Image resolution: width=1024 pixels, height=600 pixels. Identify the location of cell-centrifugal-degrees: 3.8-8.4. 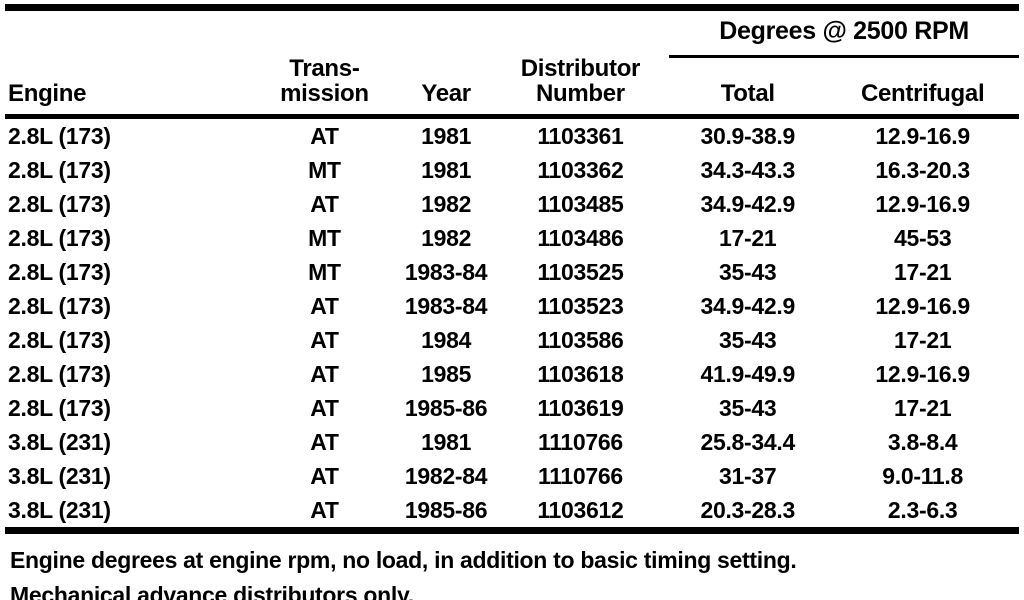
(922, 442).